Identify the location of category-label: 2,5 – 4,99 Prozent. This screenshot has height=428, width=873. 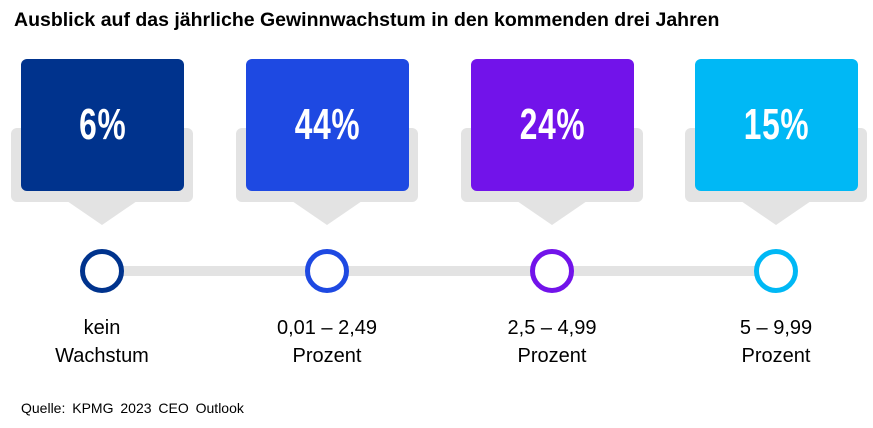
(552, 342).